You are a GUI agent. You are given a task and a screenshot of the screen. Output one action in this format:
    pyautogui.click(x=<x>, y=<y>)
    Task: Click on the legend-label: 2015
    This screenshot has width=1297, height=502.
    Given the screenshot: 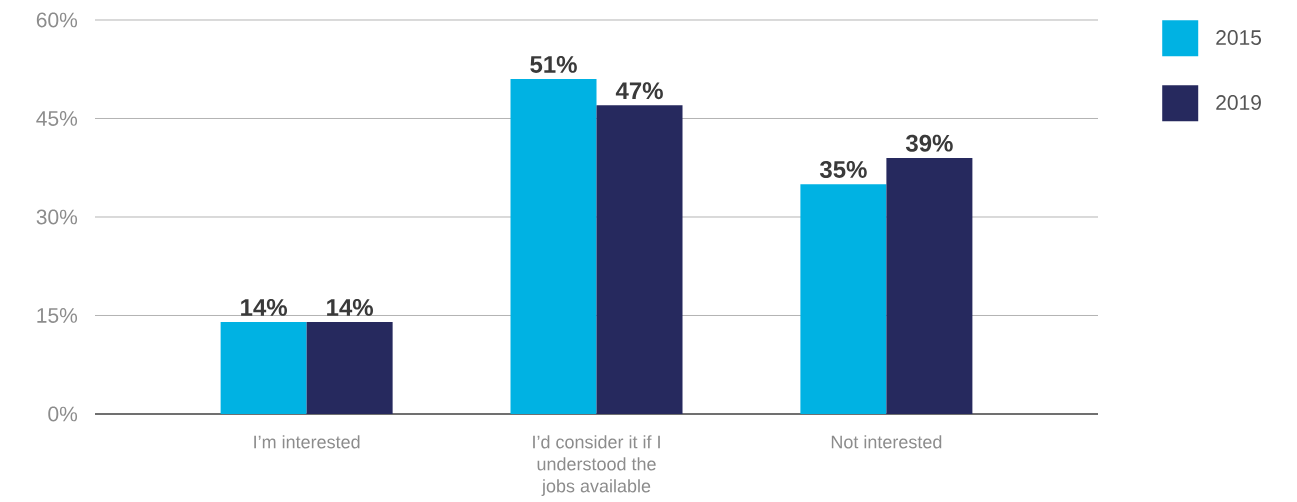 What is the action you would take?
    pyautogui.click(x=1239, y=37)
    